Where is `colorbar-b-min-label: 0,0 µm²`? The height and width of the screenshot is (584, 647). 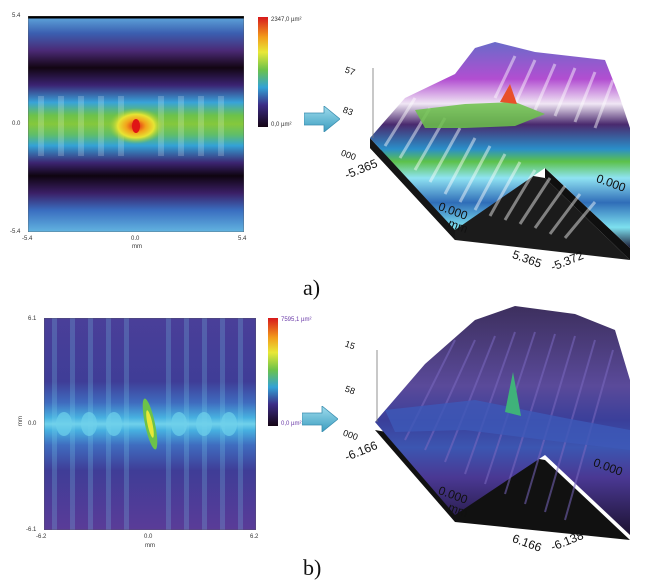
colorbar-b-min-label: 0,0 µm² is located at coordinates (291, 424).